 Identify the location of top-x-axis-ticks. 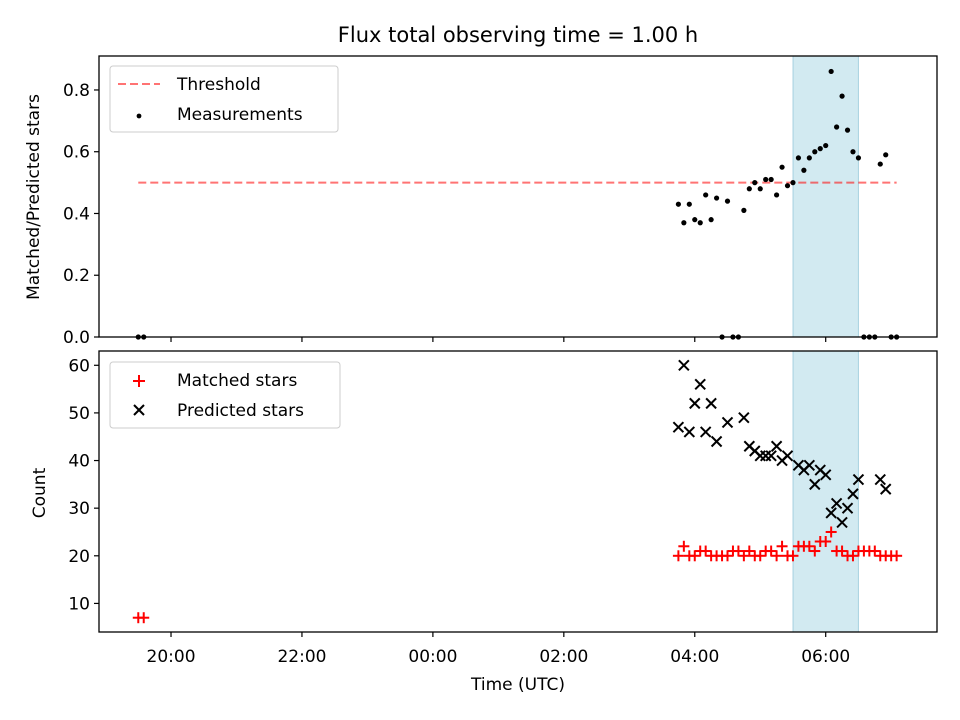
(498, 339).